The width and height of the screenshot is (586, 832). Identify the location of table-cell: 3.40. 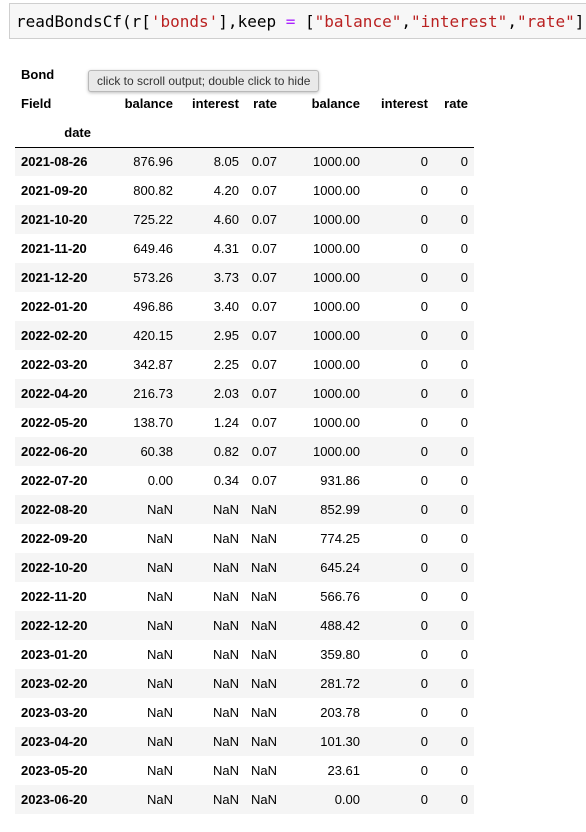
(226, 306).